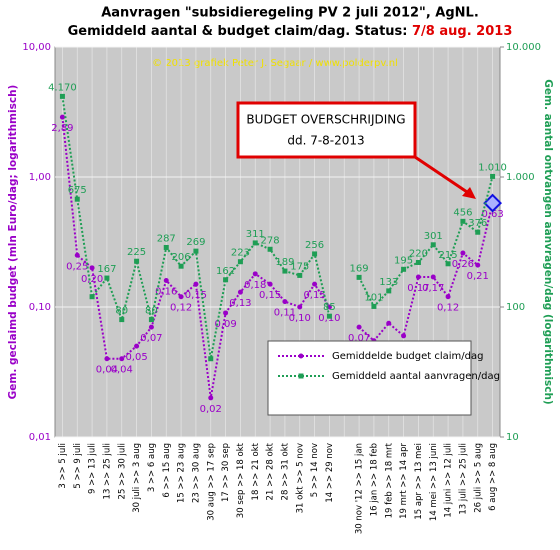  What do you see at coordinates (256, 471) in the screenshot?
I see `x-tick-label: 18 >> 21 okt` at bounding box center [256, 471].